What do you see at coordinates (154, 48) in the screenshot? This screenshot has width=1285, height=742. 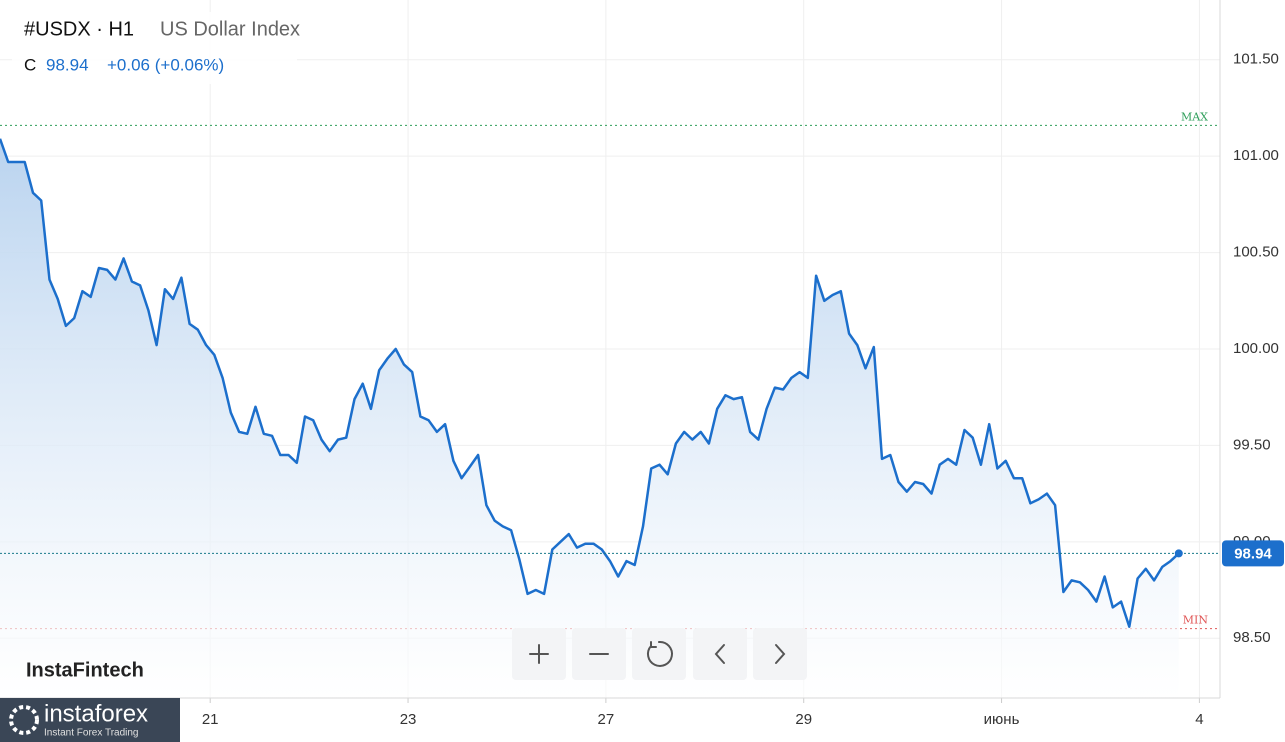 I see `legend-bg` at bounding box center [154, 48].